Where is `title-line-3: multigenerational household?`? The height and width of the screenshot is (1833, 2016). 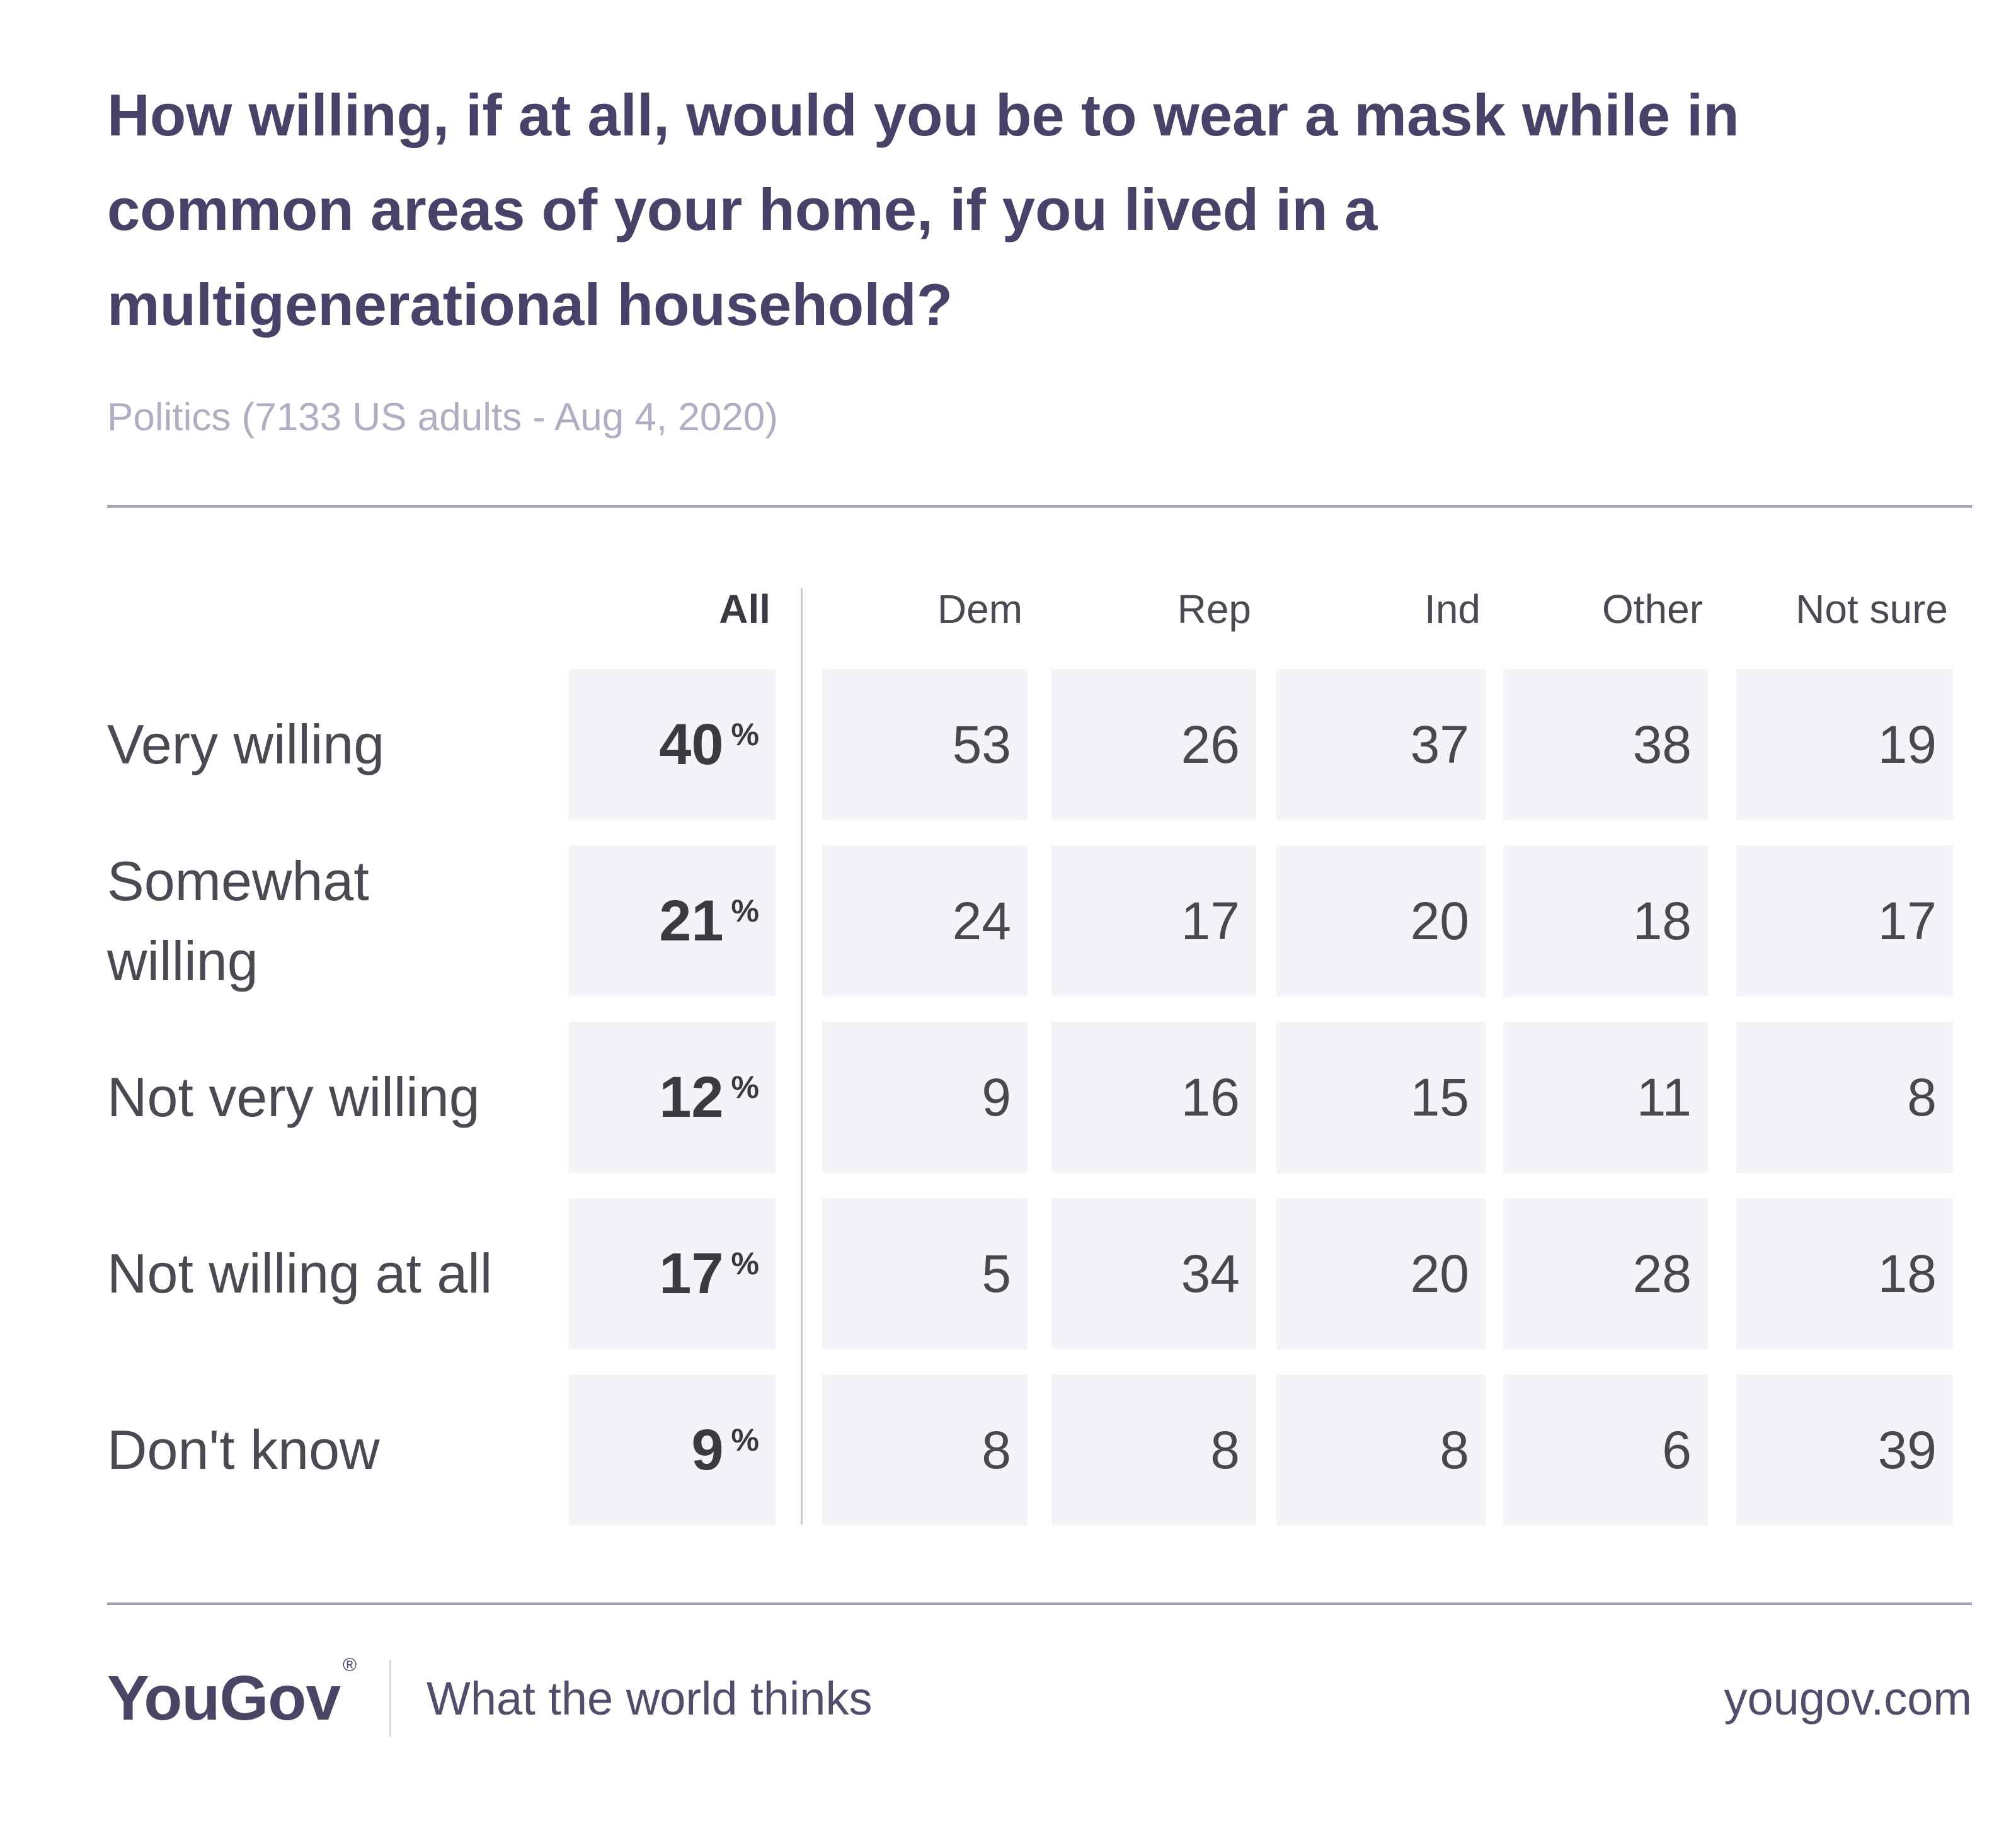 title-line-3: multigenerational household? is located at coordinates (530, 304).